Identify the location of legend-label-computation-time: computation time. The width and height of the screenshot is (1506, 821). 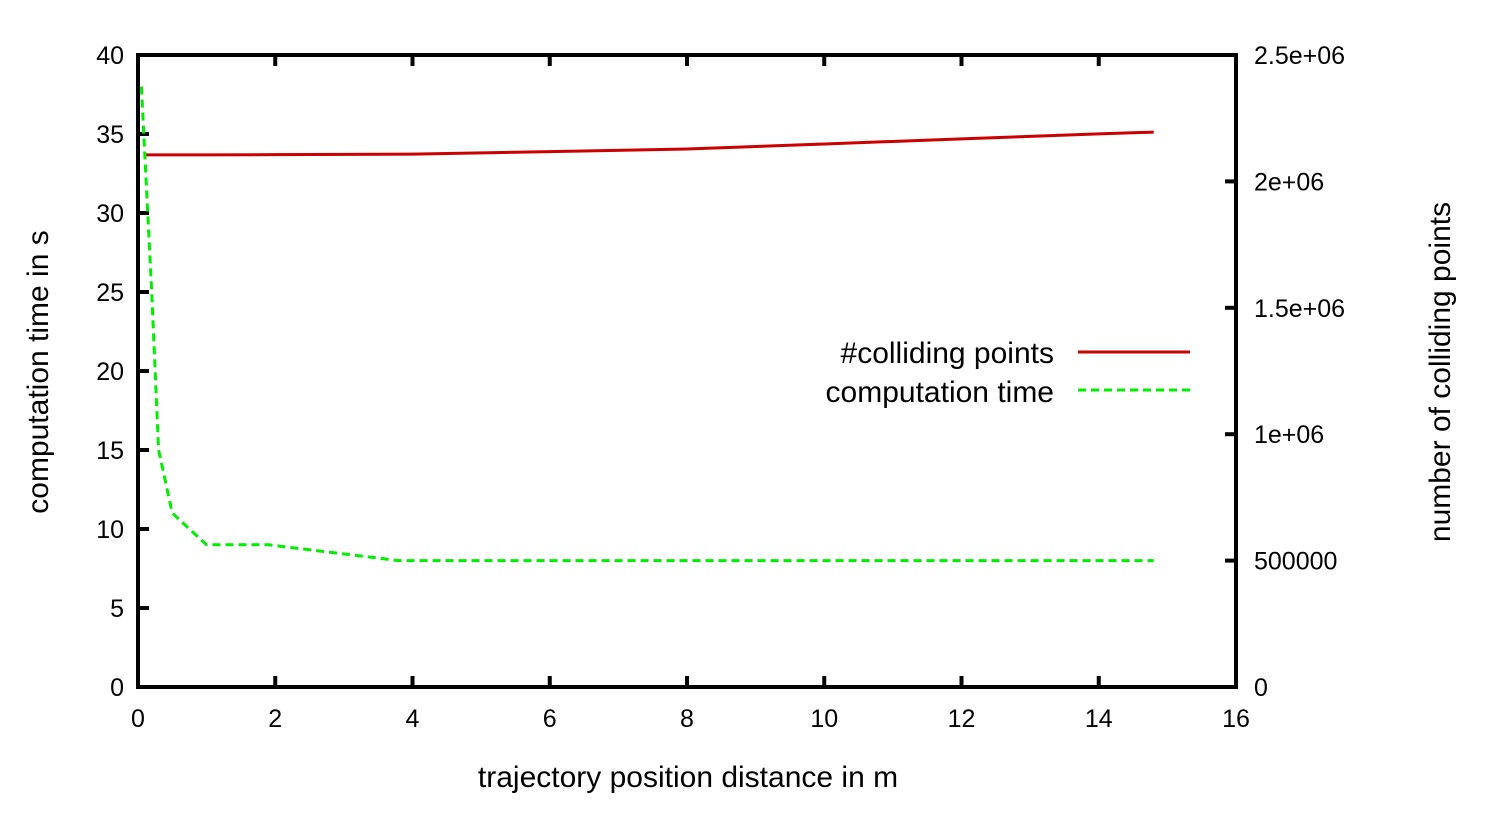
(940, 392).